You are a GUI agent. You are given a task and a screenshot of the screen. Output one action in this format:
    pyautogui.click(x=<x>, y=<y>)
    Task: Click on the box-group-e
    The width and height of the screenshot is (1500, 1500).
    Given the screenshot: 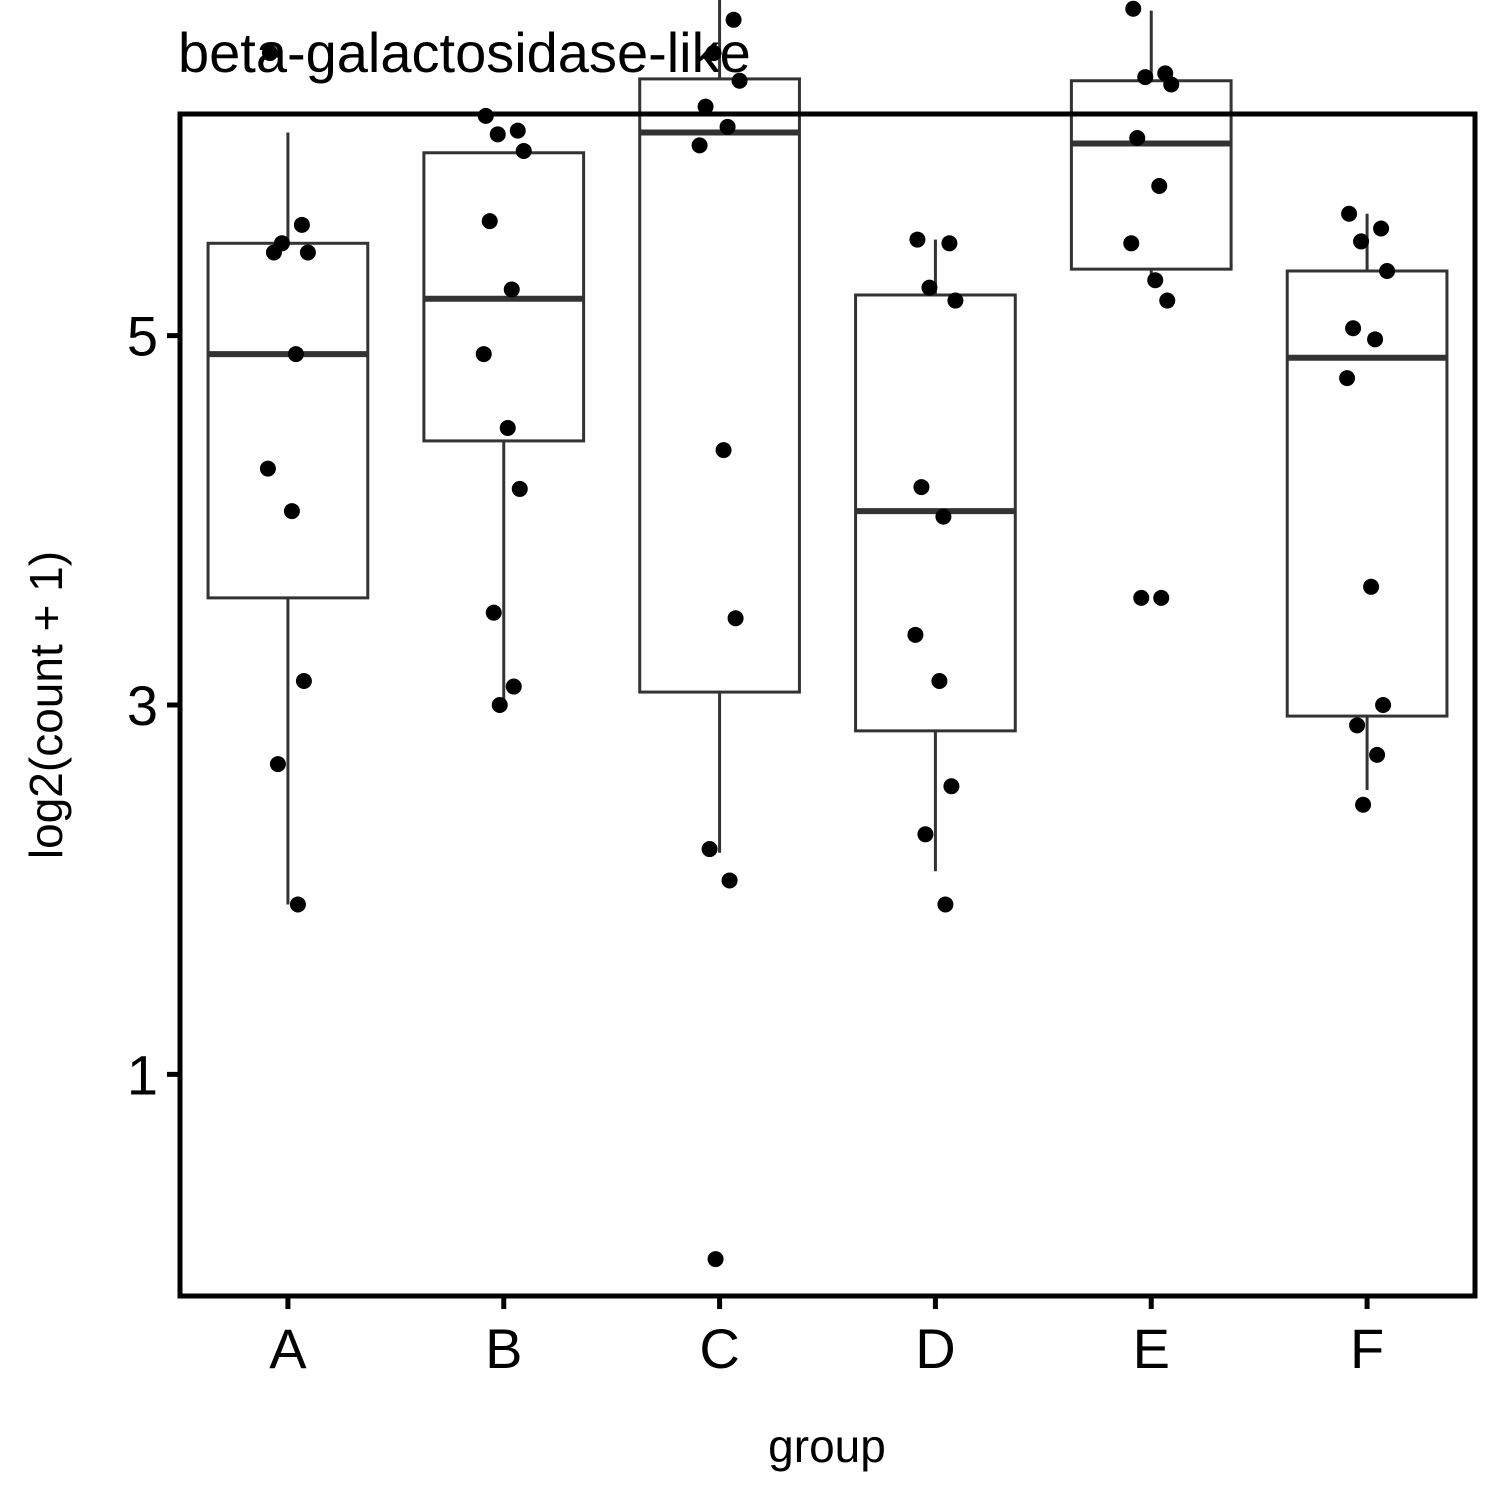 What is the action you would take?
    pyautogui.click(x=1151, y=145)
    